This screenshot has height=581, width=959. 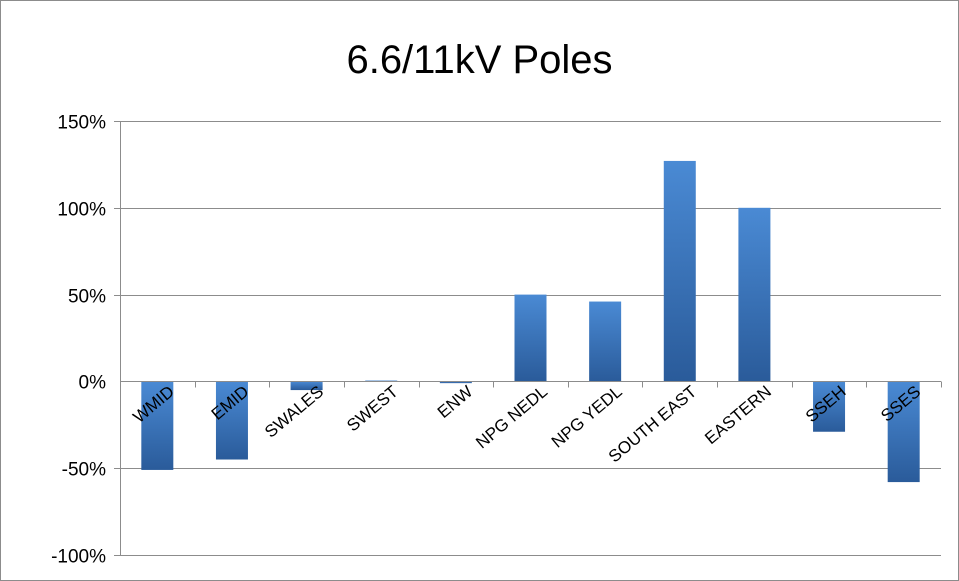 I want to click on y-tick-label: -50%, so click(x=84, y=470).